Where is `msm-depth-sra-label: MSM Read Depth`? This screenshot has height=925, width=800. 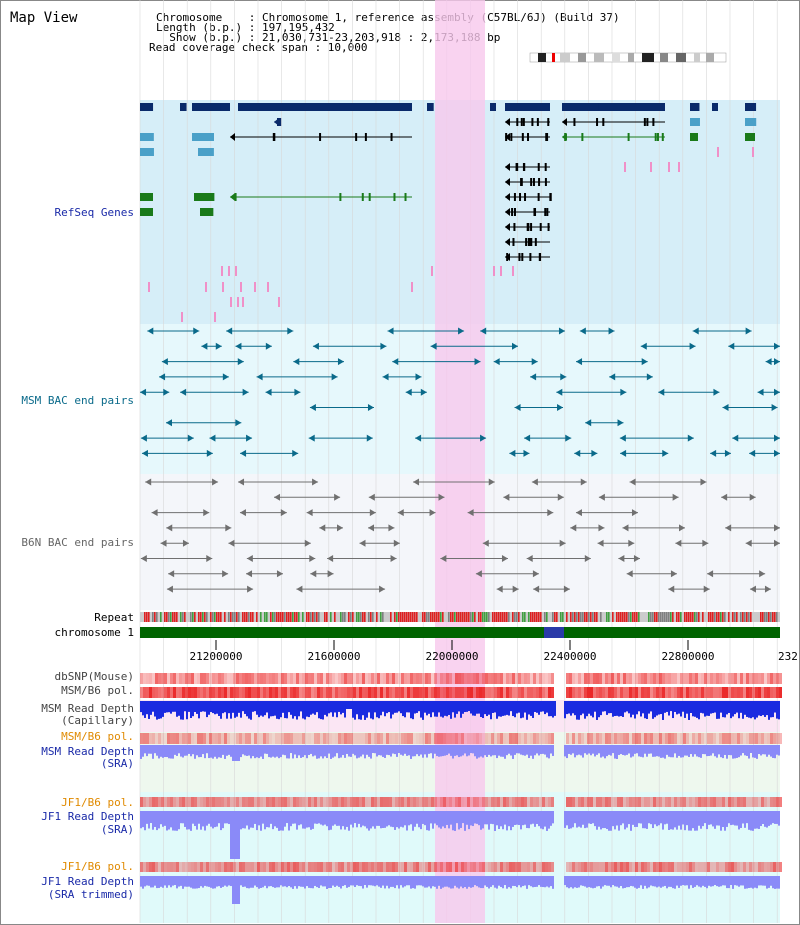
msm-depth-sra-label: MSM Read Depth is located at coordinates (87, 751).